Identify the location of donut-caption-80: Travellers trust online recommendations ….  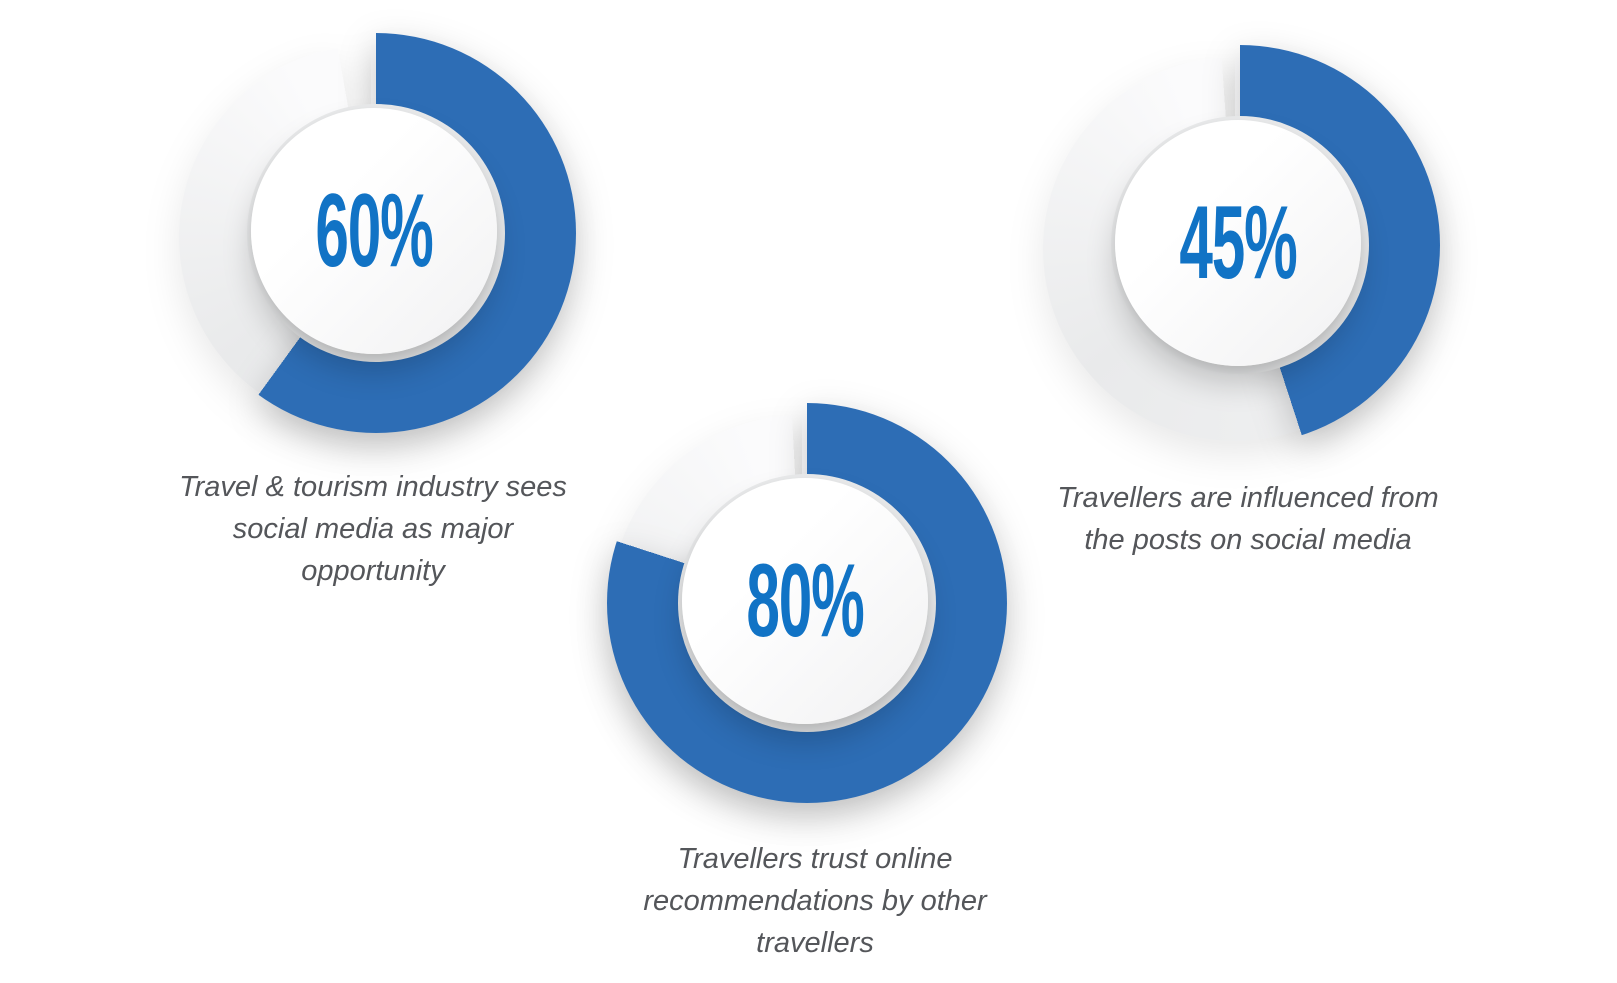
(815, 901).